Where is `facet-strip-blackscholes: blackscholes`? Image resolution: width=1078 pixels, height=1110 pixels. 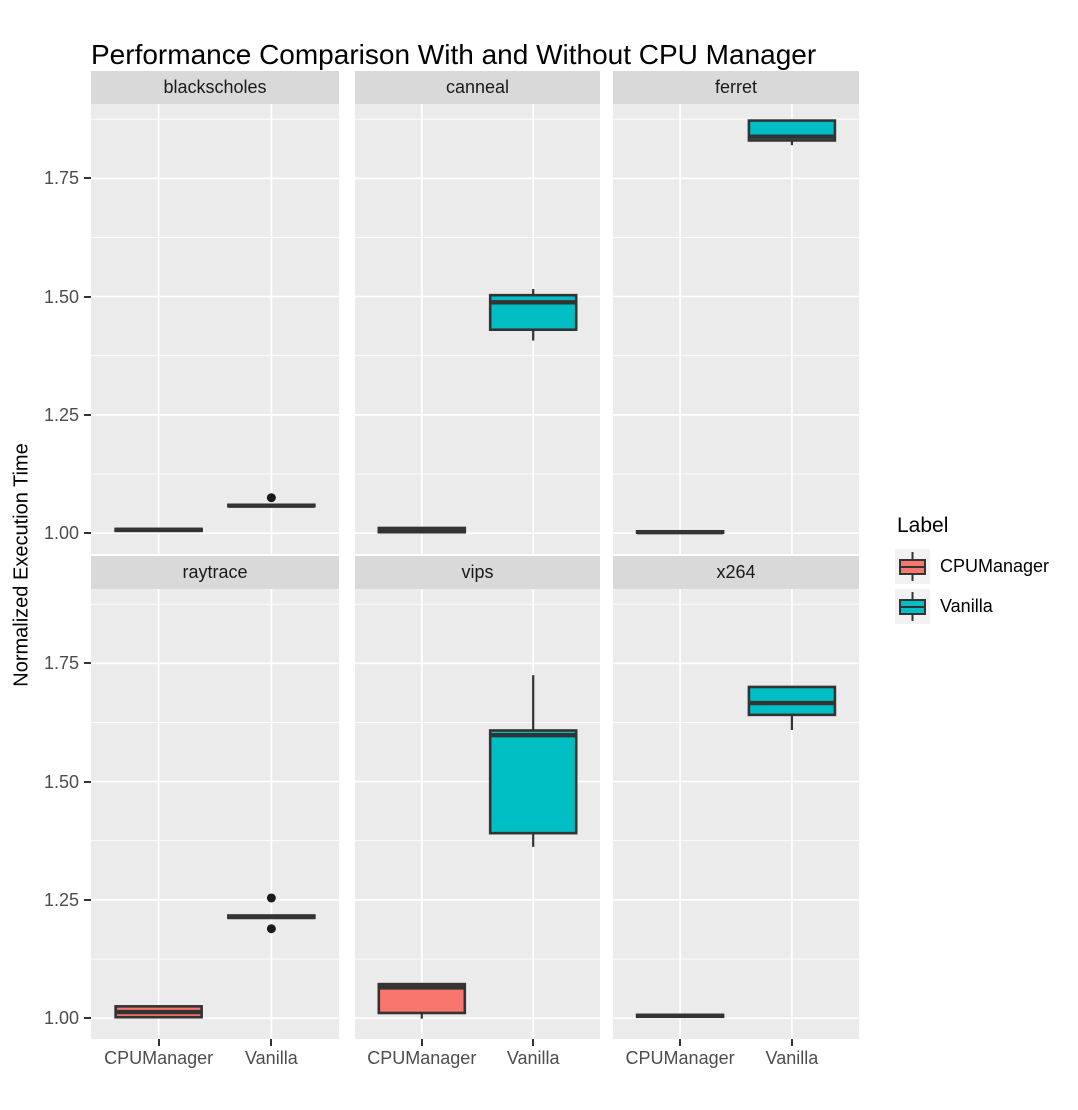 facet-strip-blackscholes: blackscholes is located at coordinates (215, 87).